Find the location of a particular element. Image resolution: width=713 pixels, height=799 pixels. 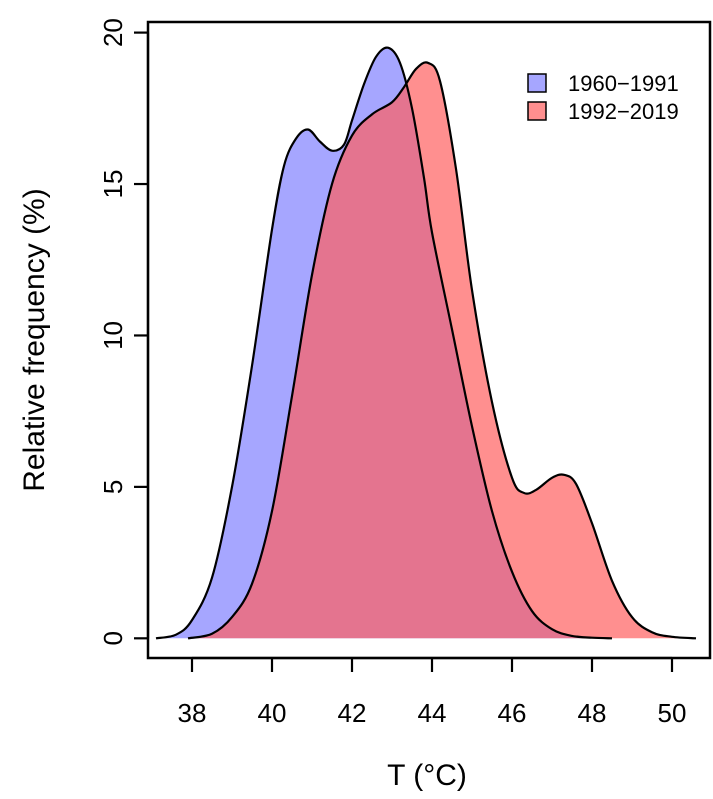

legend-label-1960-1991: 1960−1991 is located at coordinates (623, 83).